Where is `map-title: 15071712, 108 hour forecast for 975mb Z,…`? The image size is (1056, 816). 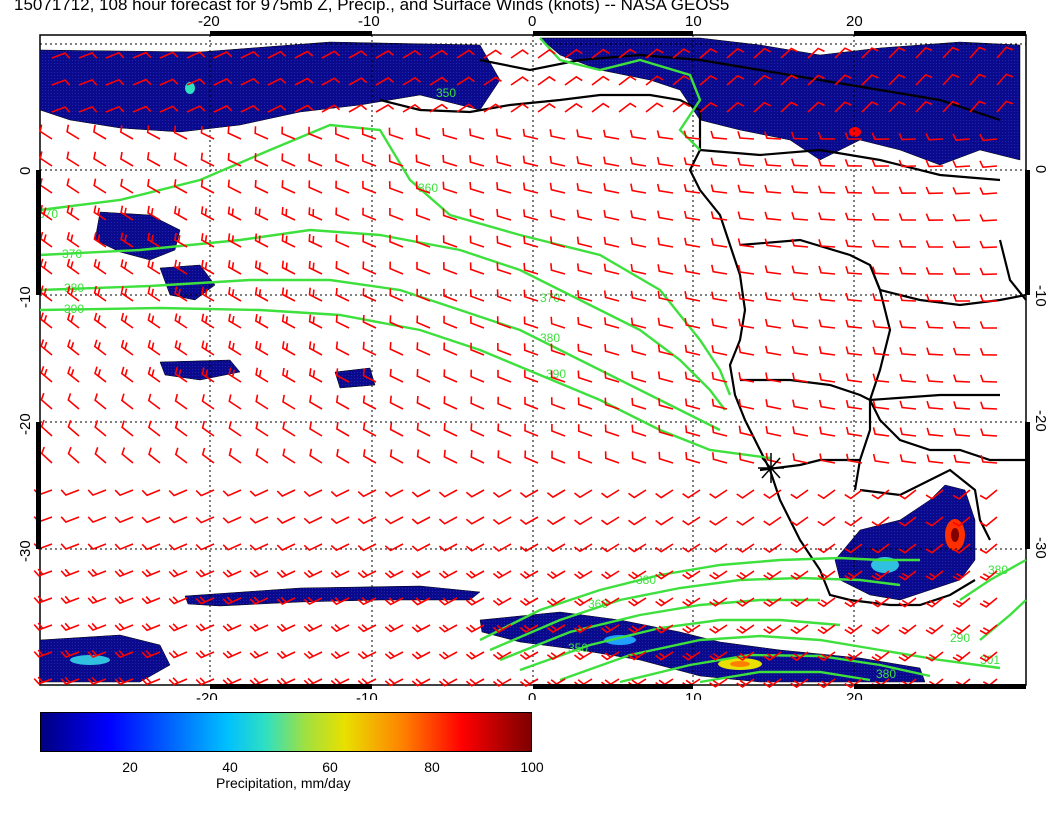 map-title: 15071712, 108 hour forecast for 975mb Z,… is located at coordinates (372, 7).